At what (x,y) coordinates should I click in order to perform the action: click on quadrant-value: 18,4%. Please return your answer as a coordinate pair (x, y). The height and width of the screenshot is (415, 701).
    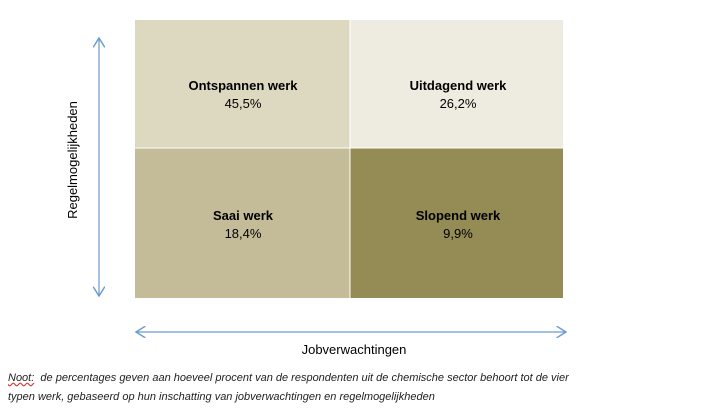
    Looking at the image, I should click on (243, 233).